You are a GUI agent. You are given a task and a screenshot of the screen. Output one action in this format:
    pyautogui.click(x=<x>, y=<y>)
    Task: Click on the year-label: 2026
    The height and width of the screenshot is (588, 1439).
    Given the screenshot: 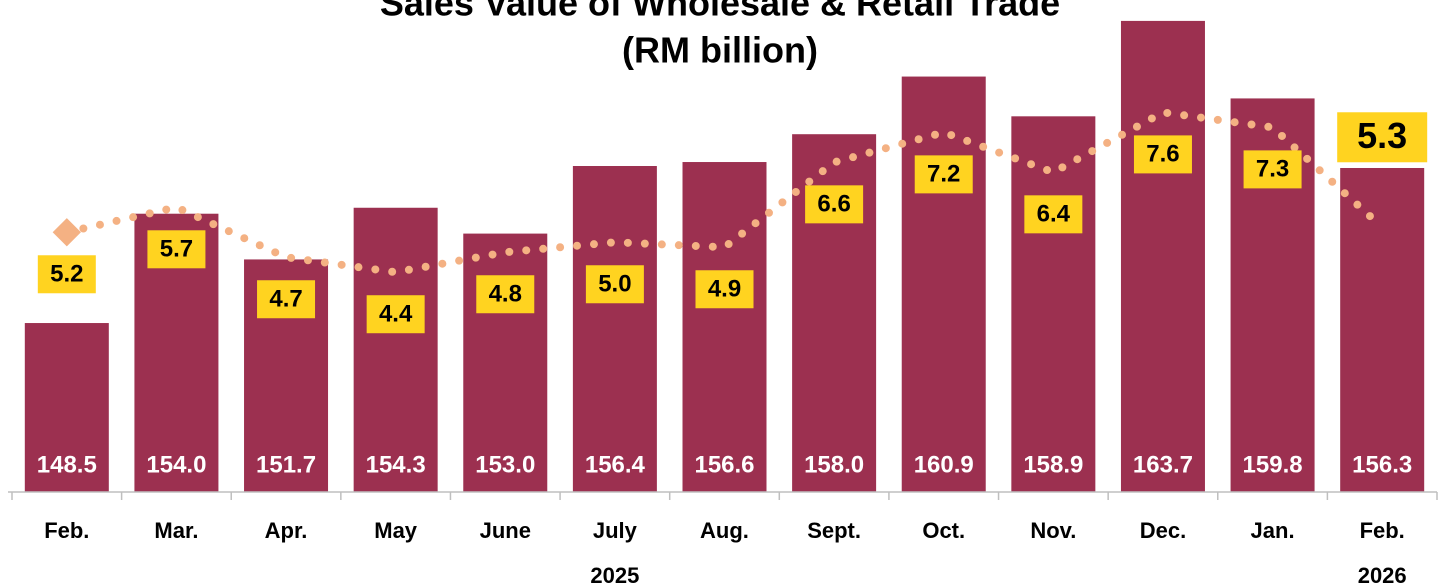 What is the action you would take?
    pyautogui.click(x=1382, y=575)
    